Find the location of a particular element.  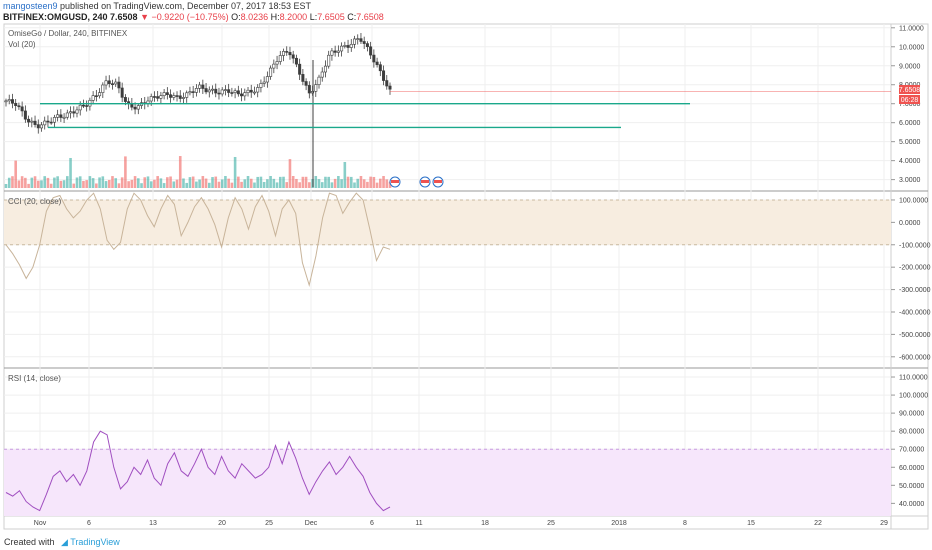

last-price-badge is located at coordinates (909, 89).